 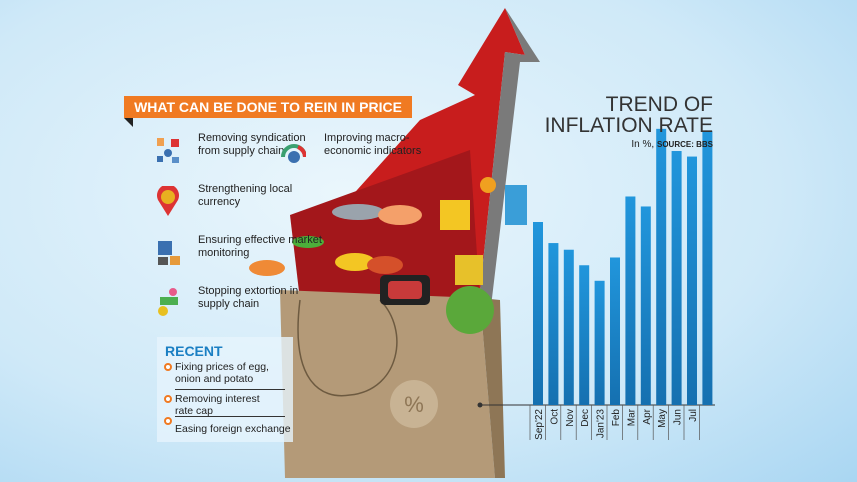 What do you see at coordinates (585, 418) in the screenshot?
I see `x-tick-label: Dec` at bounding box center [585, 418].